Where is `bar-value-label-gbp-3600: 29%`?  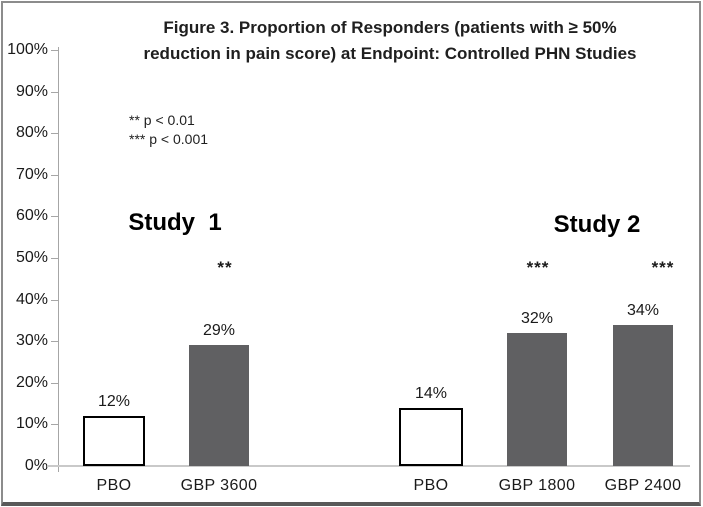 bar-value-label-gbp-3600: 29% is located at coordinates (219, 330).